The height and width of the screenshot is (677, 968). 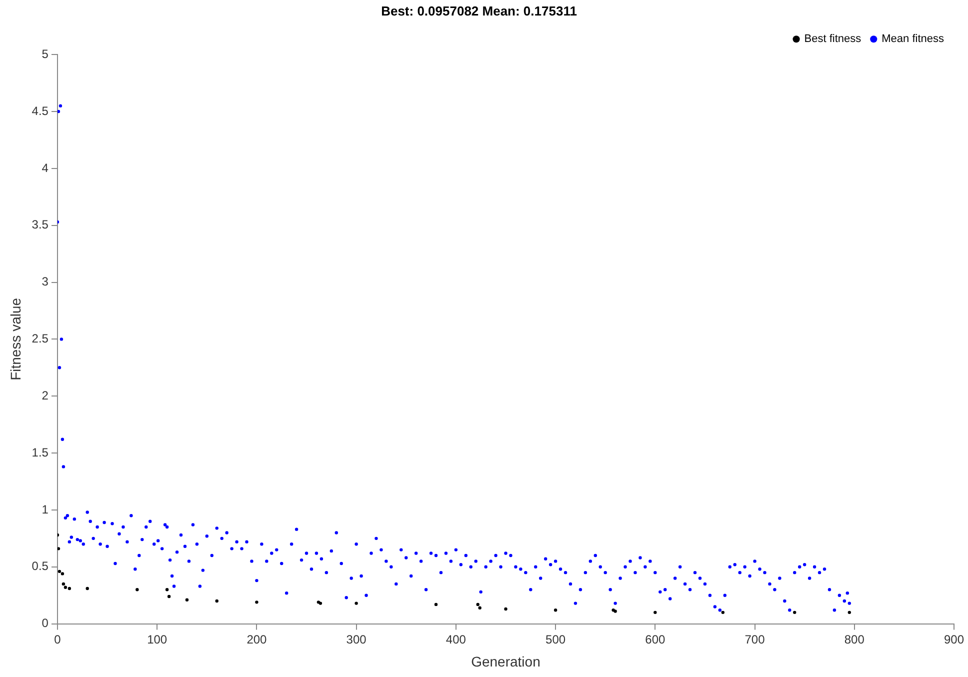 I want to click on y-axis-title: Fitness value, so click(x=15, y=339).